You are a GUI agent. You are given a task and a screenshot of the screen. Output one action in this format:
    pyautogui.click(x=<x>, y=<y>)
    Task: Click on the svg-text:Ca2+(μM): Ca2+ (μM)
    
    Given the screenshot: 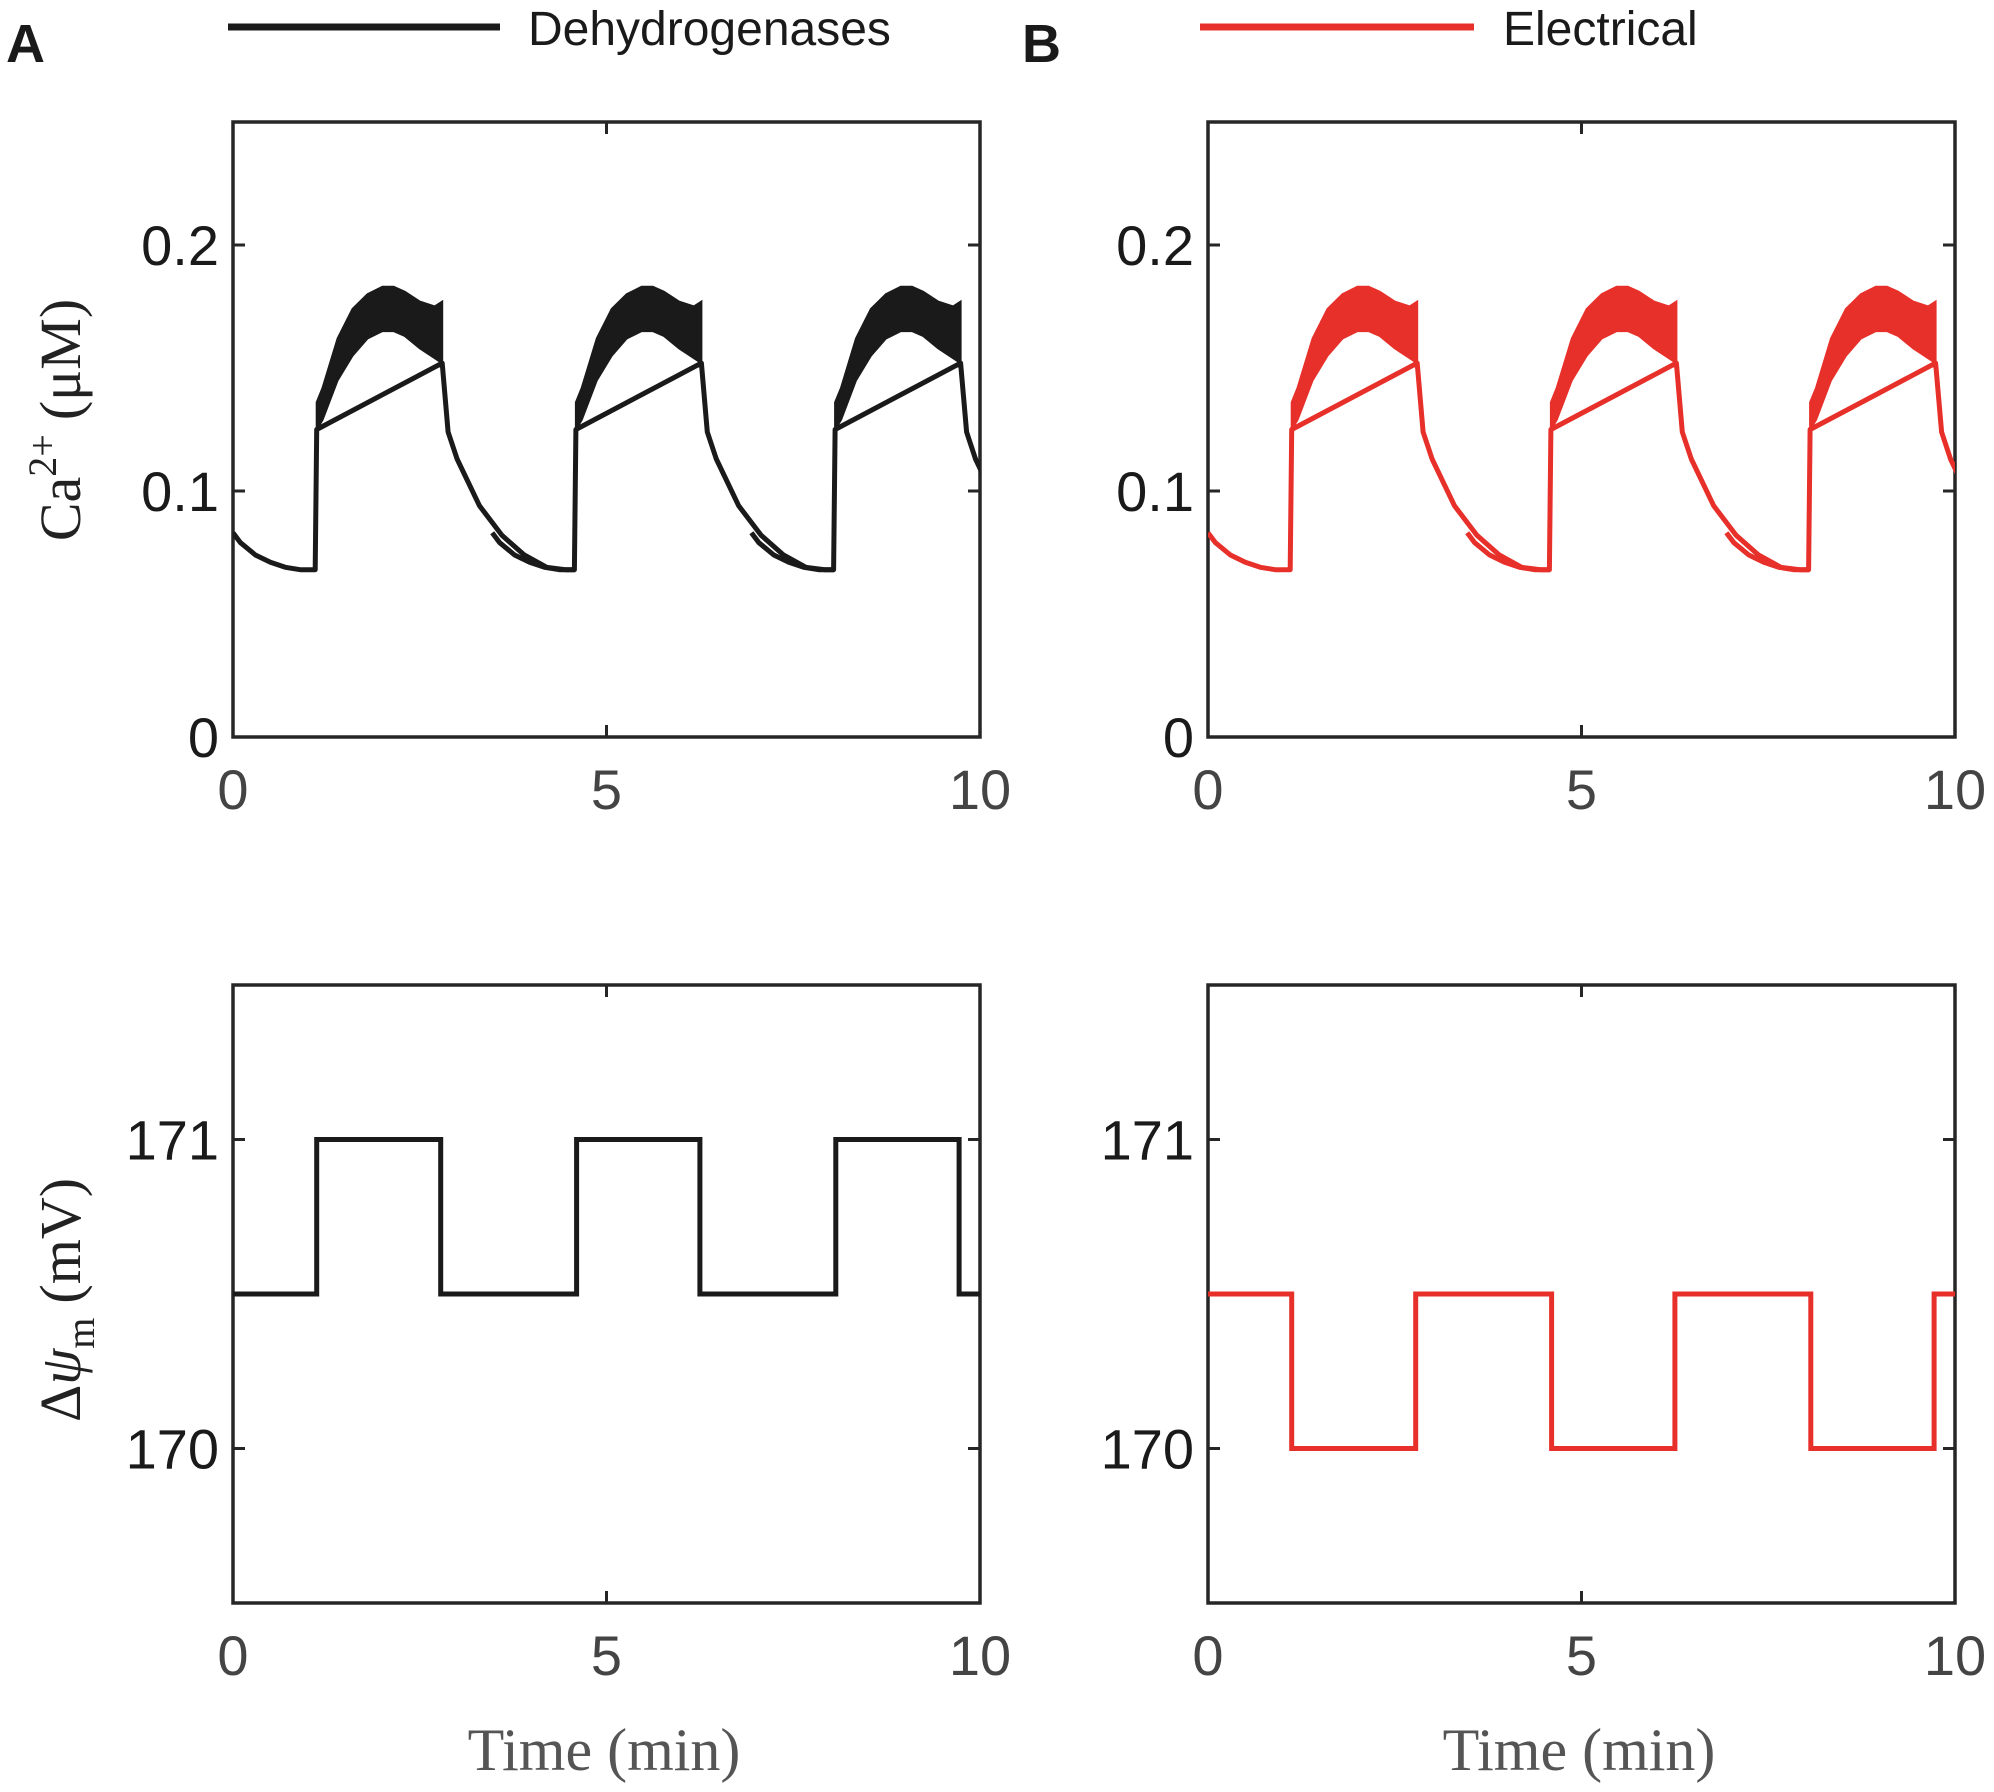 What is the action you would take?
    pyautogui.click(x=56, y=420)
    